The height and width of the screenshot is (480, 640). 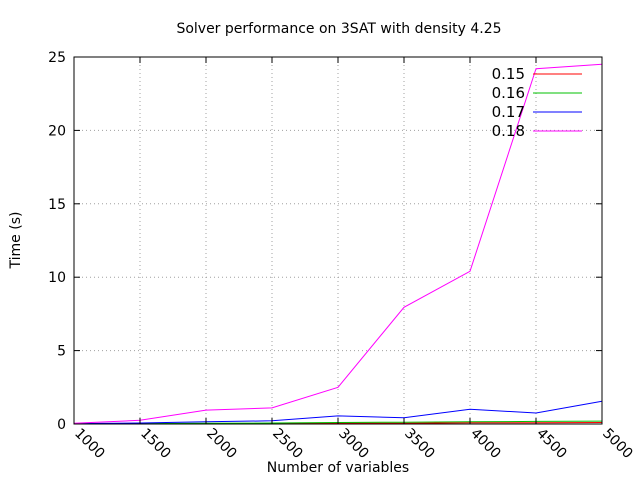 What do you see at coordinates (155, 444) in the screenshot?
I see `x-tick-label: 1500` at bounding box center [155, 444].